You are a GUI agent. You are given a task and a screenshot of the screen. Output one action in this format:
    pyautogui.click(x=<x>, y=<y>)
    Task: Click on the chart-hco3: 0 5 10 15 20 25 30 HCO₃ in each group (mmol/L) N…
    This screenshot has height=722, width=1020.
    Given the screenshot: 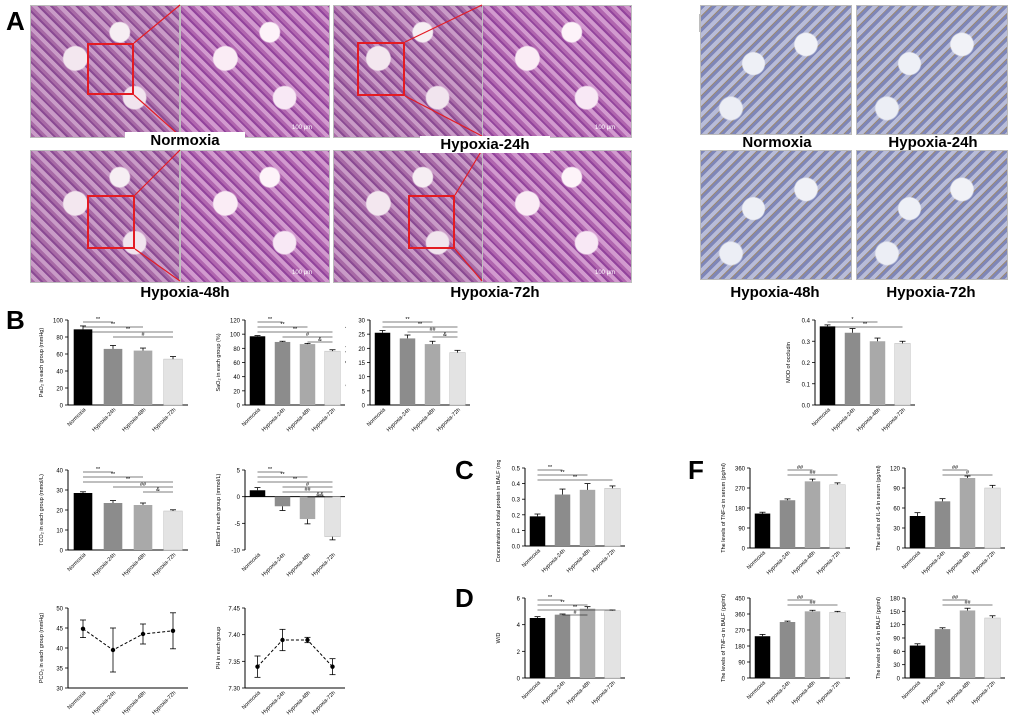 What is the action you would take?
    pyautogui.click(x=407, y=375)
    